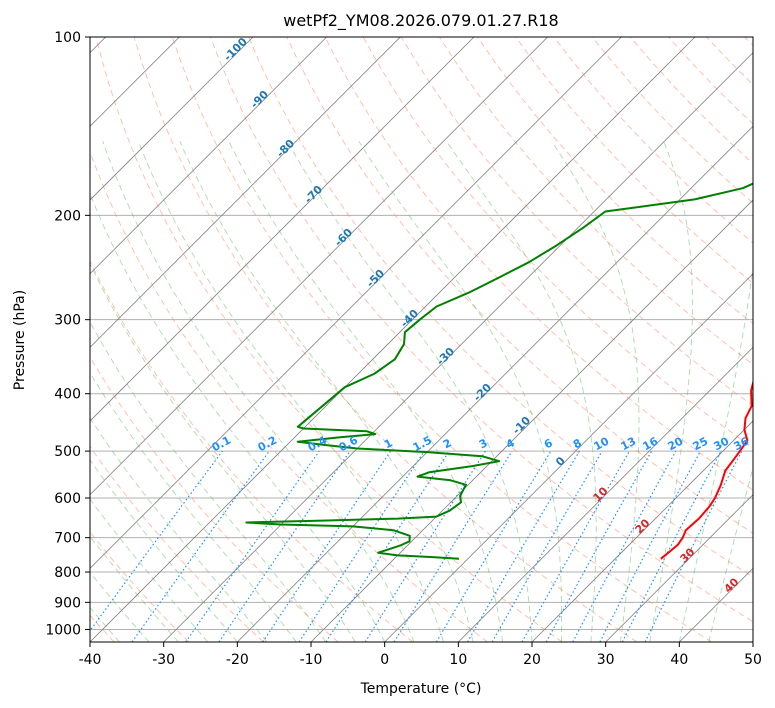  I want to click on x-tick-label: 40, so click(679, 660).